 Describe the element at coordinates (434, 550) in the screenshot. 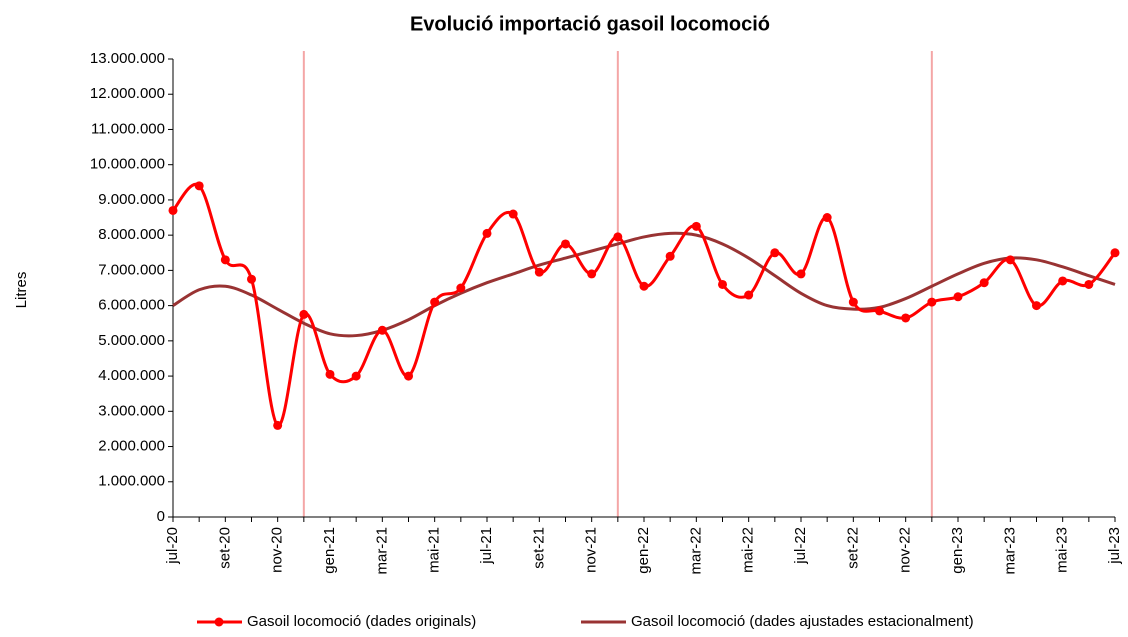

I see `x-tick-label: mai-21` at that location.